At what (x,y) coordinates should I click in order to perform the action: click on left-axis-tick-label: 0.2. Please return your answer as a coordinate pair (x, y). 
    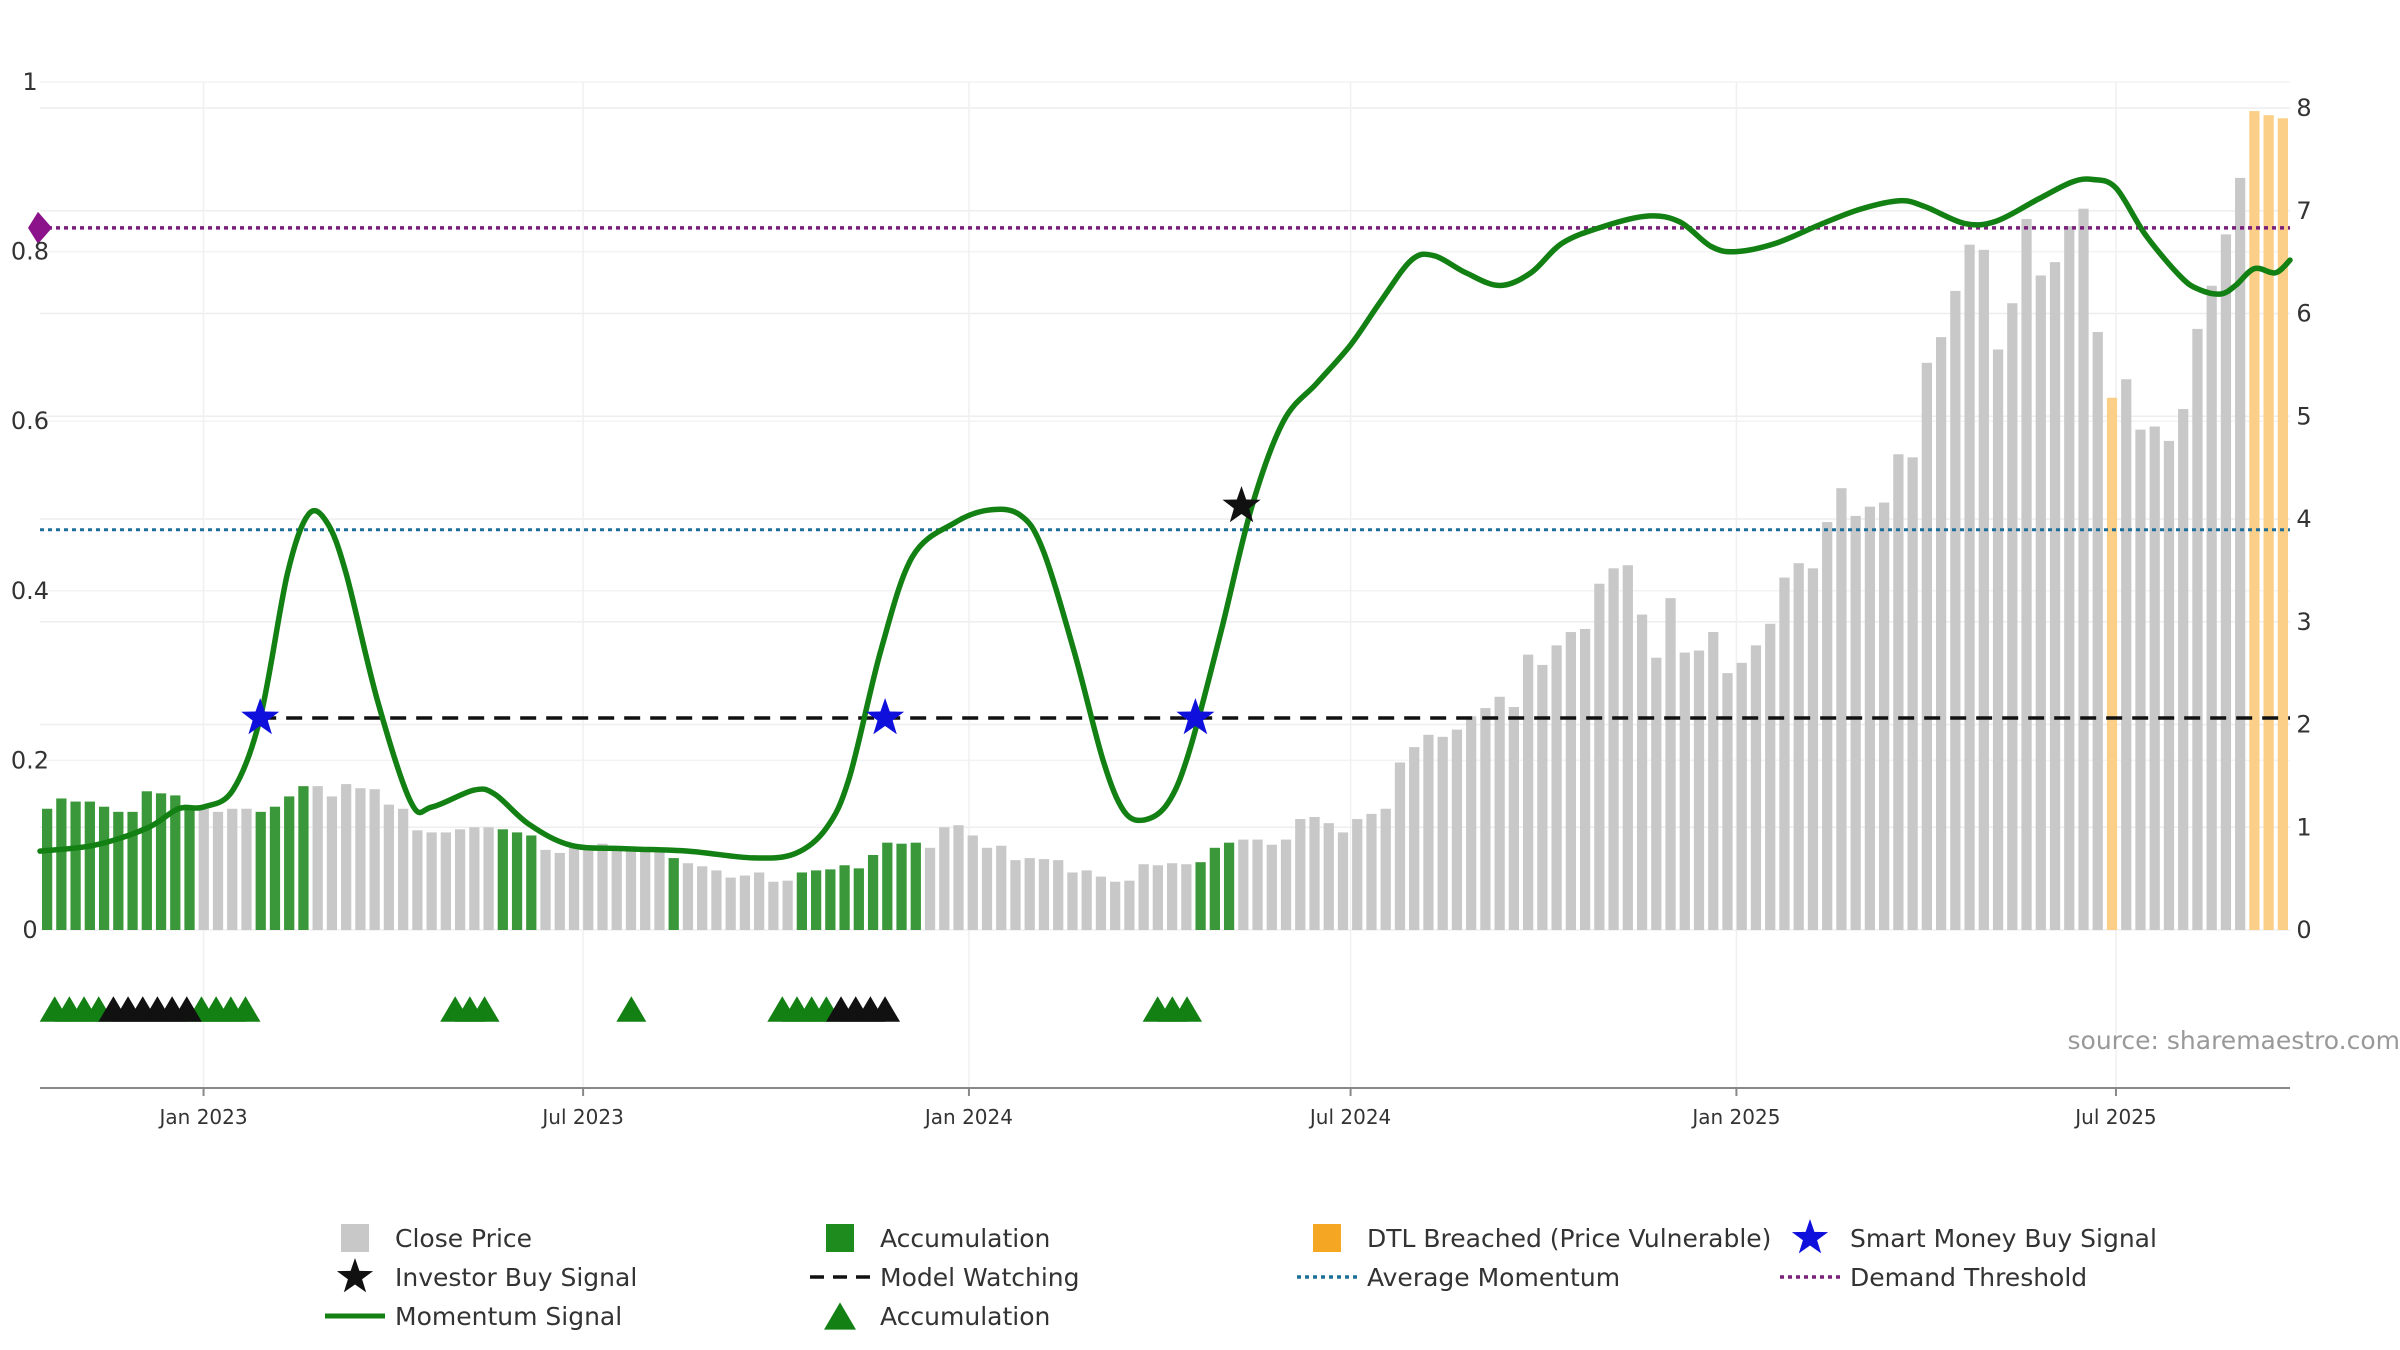
    Looking at the image, I should click on (30, 760).